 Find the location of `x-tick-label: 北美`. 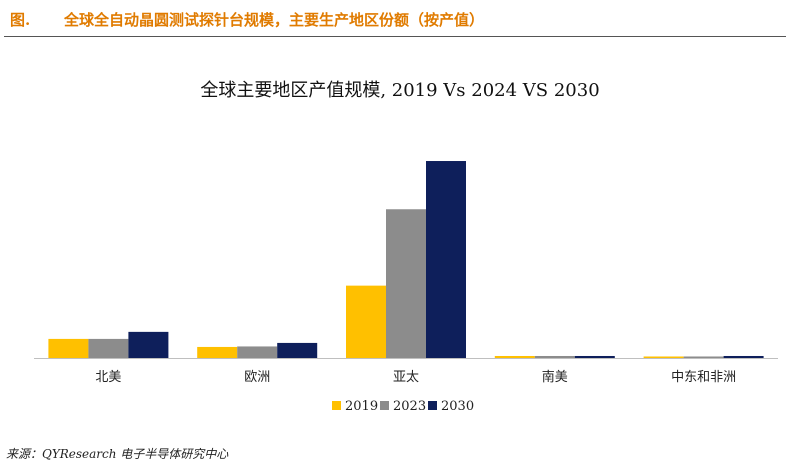

x-tick-label: 北美 is located at coordinates (108, 377).